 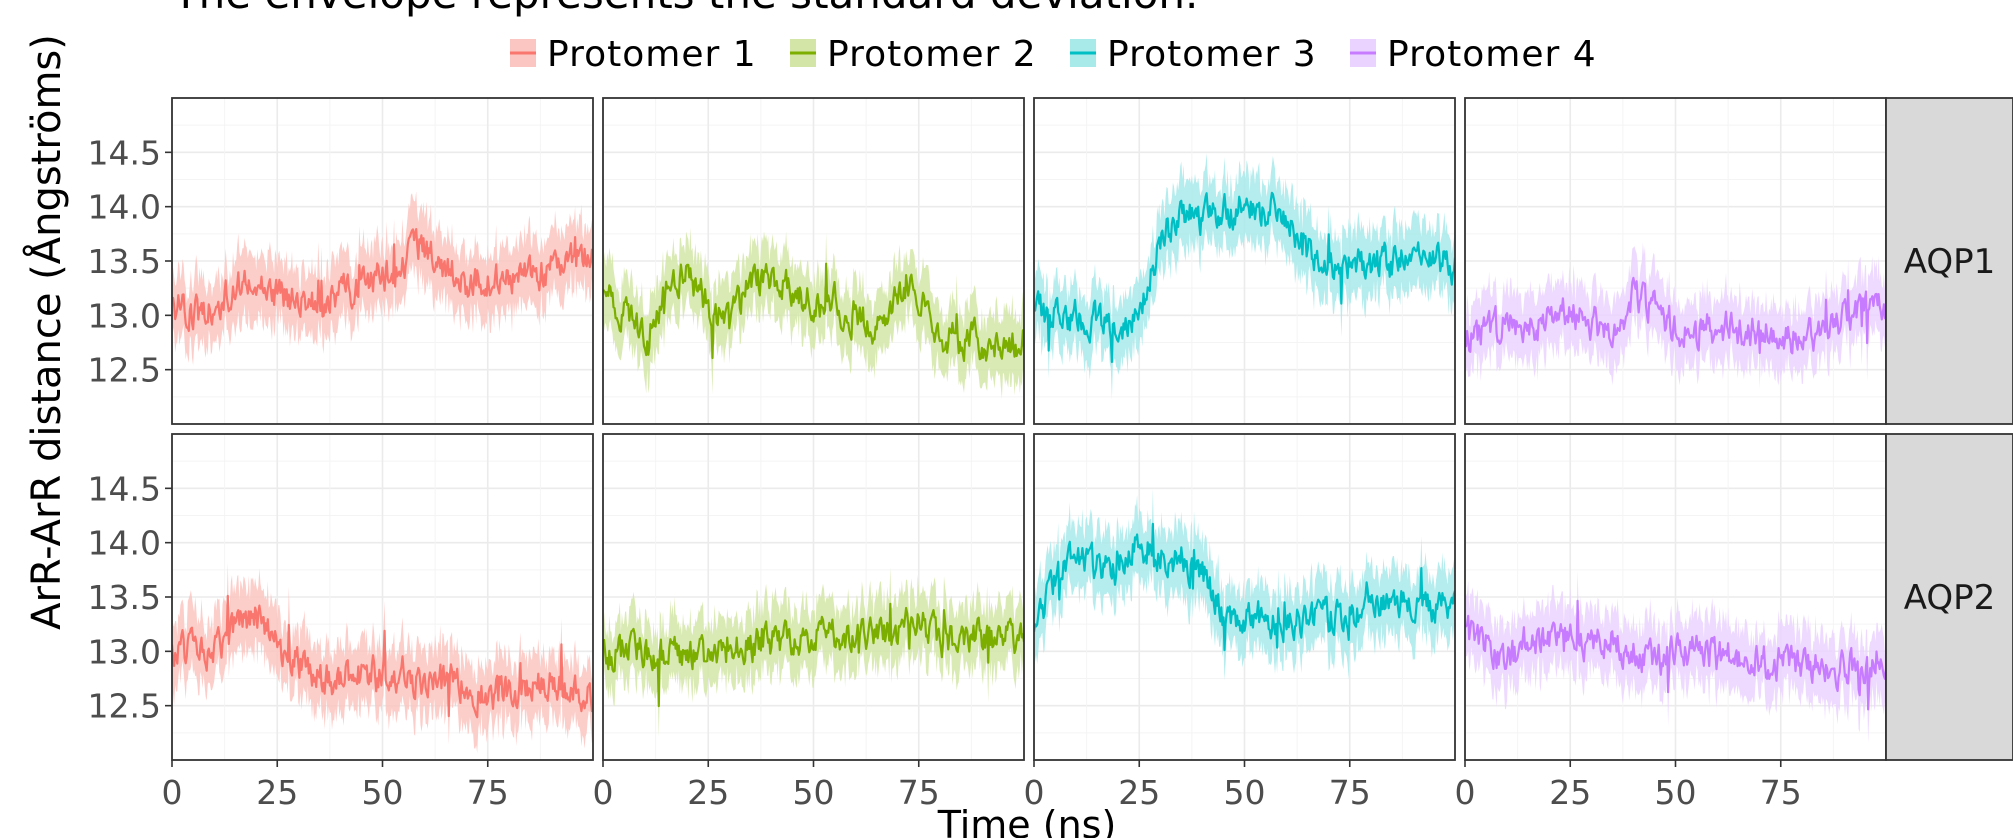 I want to click on y-axis-ticks: 12.5 13.0 13.5 14.0 14.5 12.5 13.0 13.5 14.0 14.5, so click(x=130, y=429).